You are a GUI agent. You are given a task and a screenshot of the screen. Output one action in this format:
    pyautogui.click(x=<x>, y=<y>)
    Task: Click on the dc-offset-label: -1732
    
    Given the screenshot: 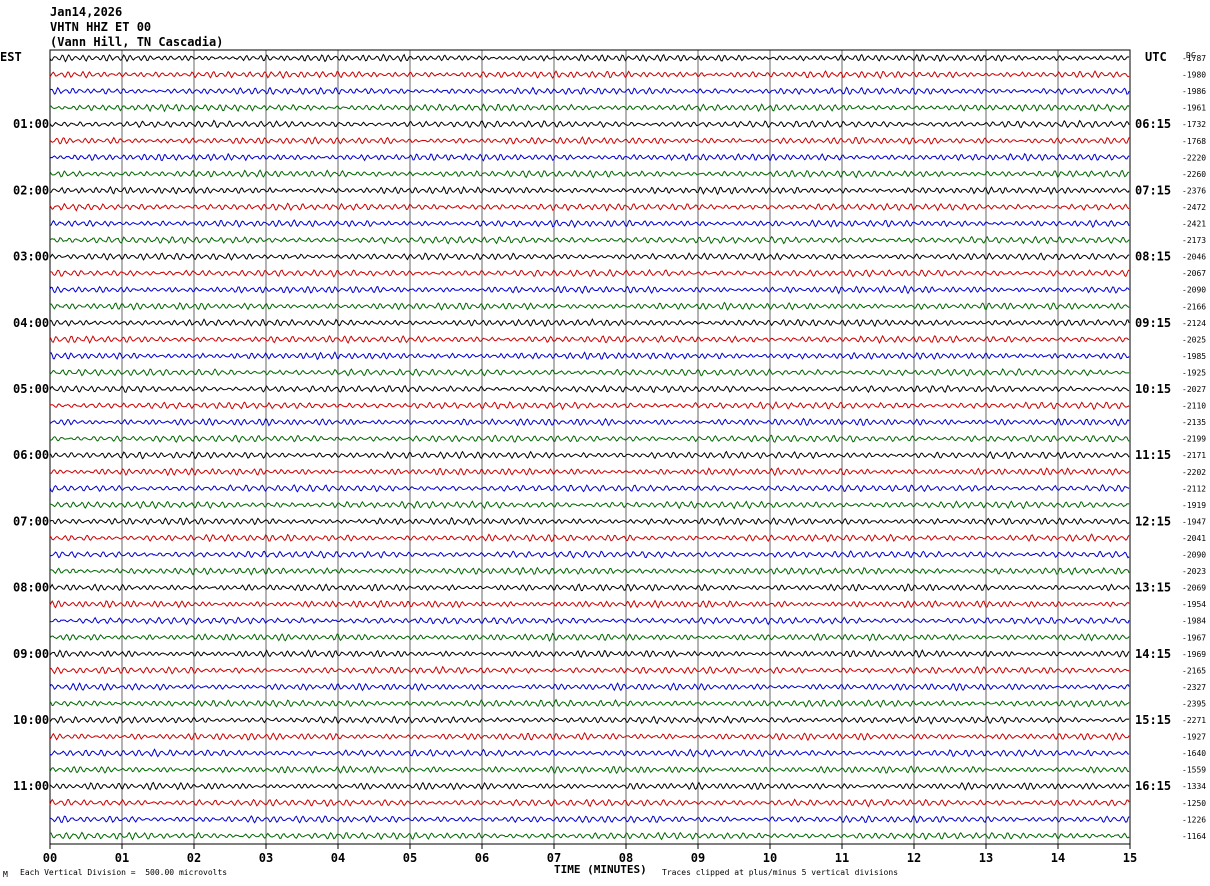 What is the action you would take?
    pyautogui.click(x=1194, y=124)
    